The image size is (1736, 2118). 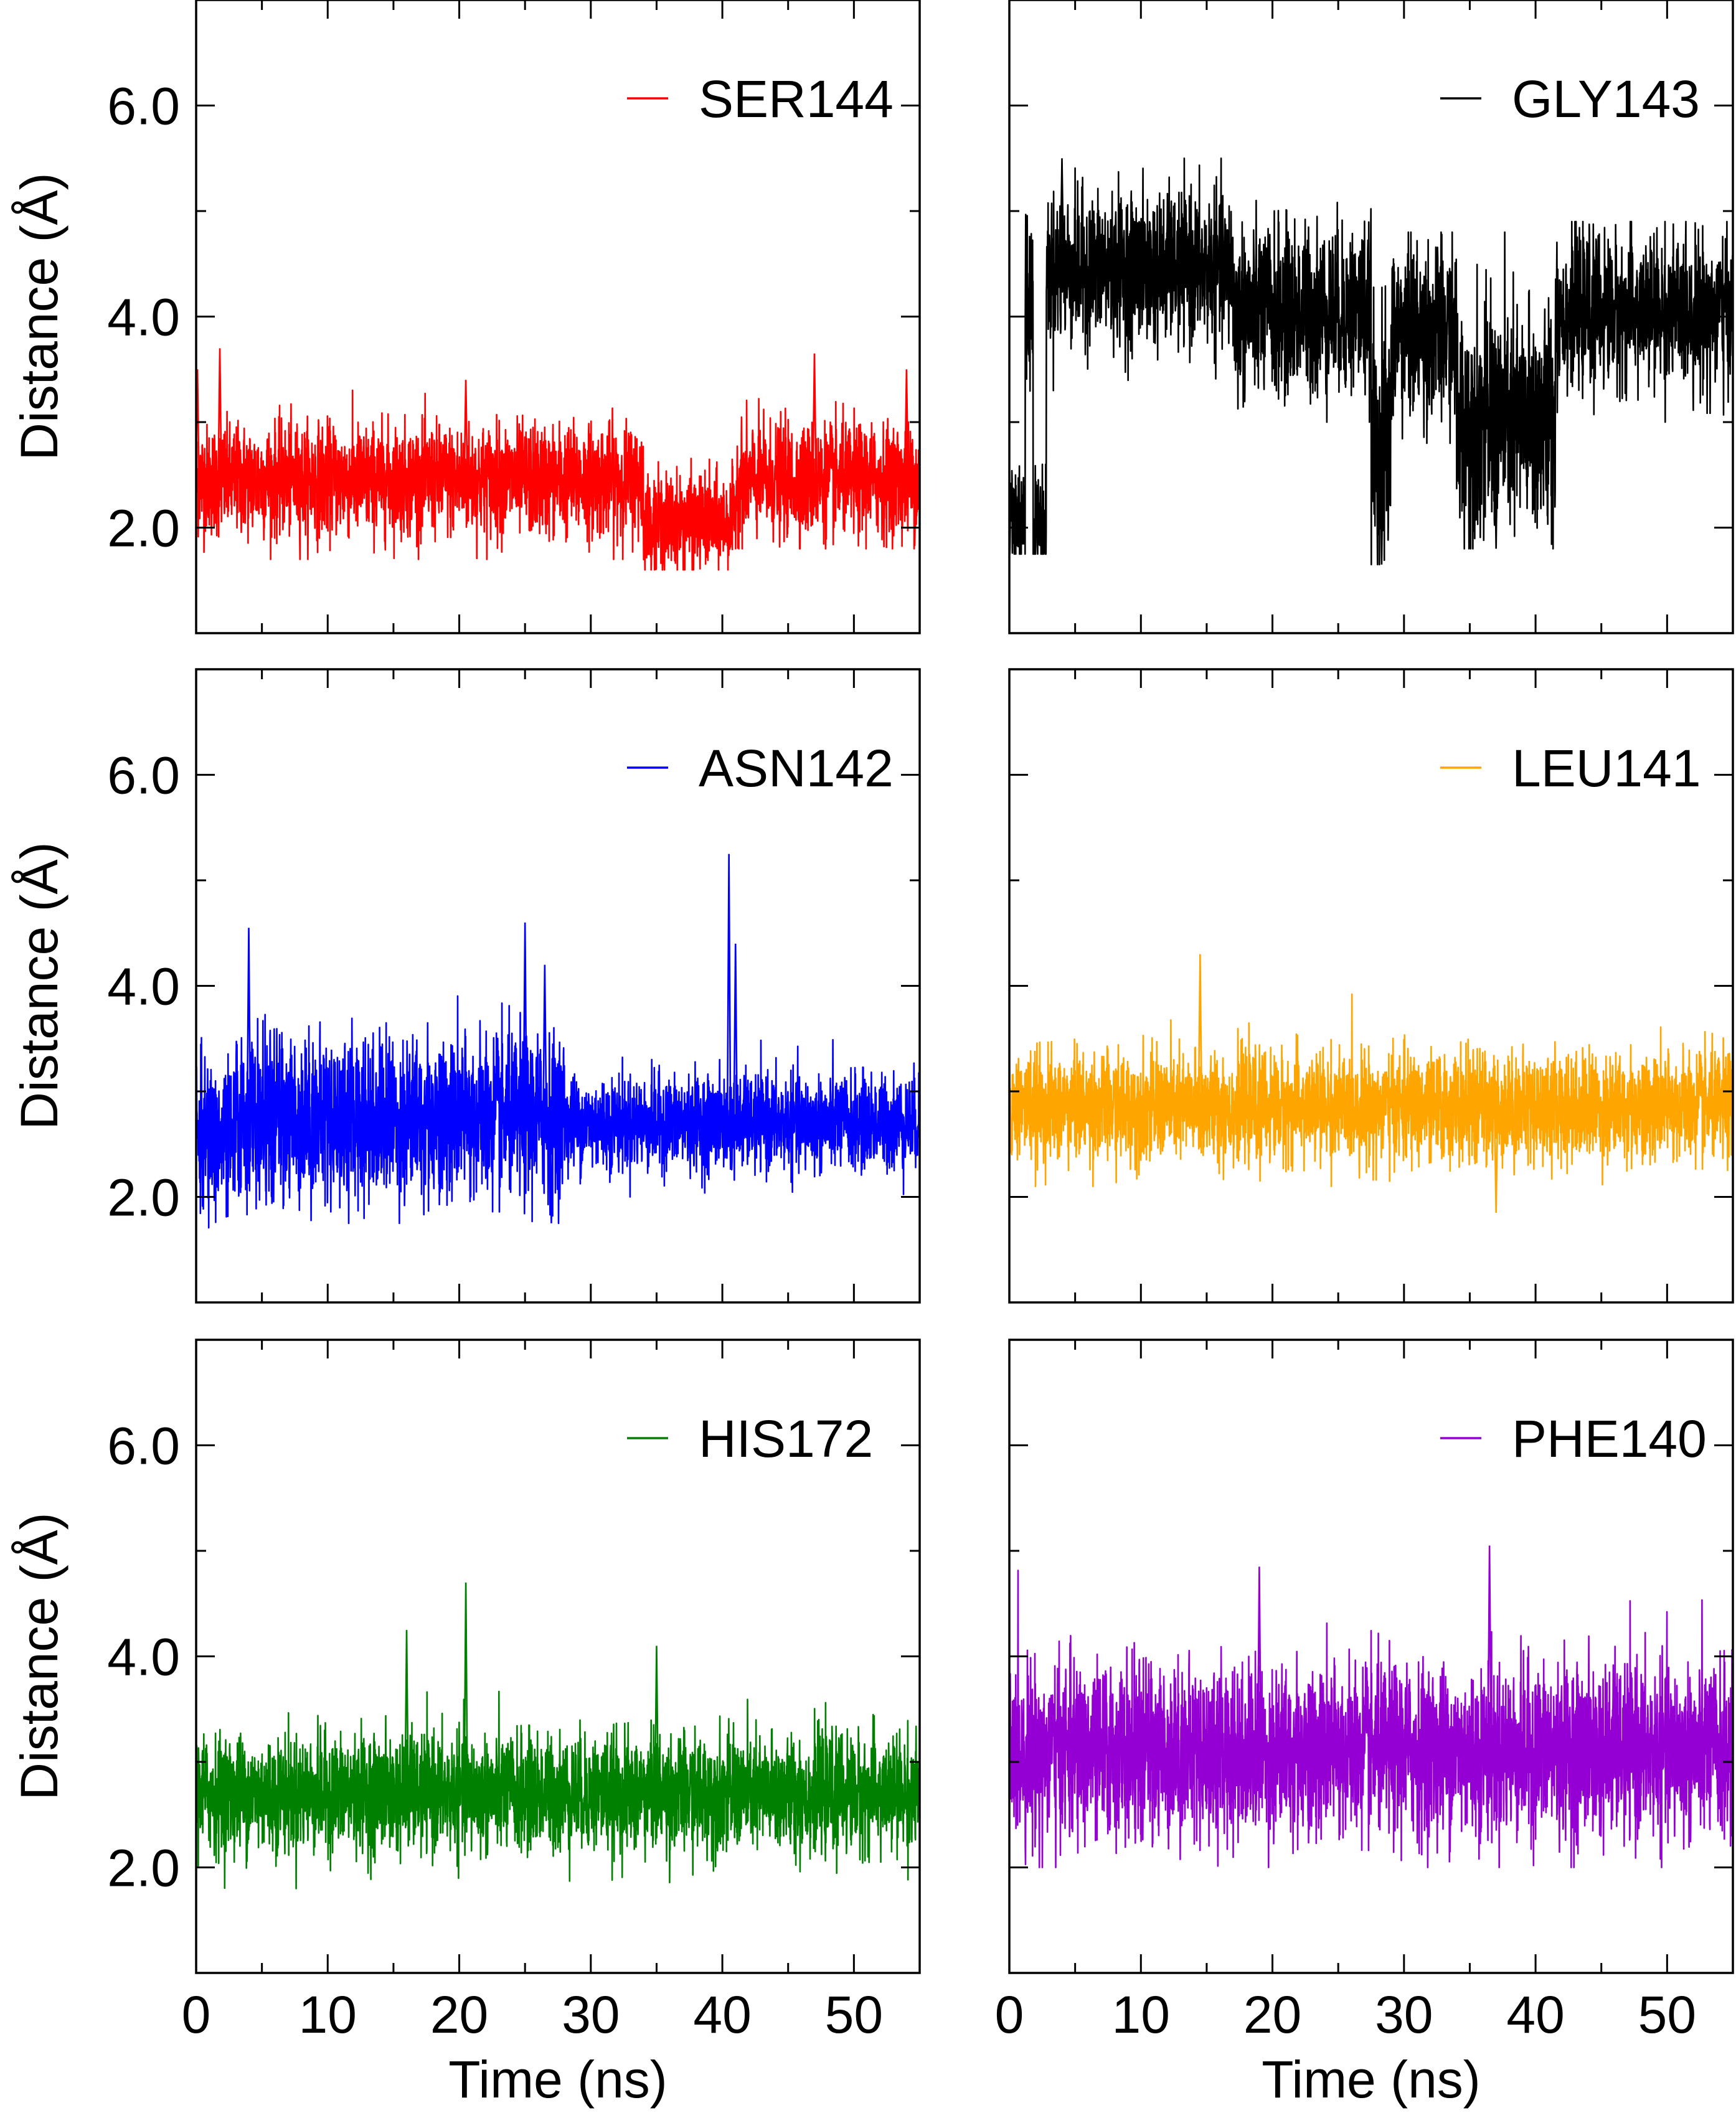 What do you see at coordinates (796, 99) in the screenshot?
I see `legend-label: SER144` at bounding box center [796, 99].